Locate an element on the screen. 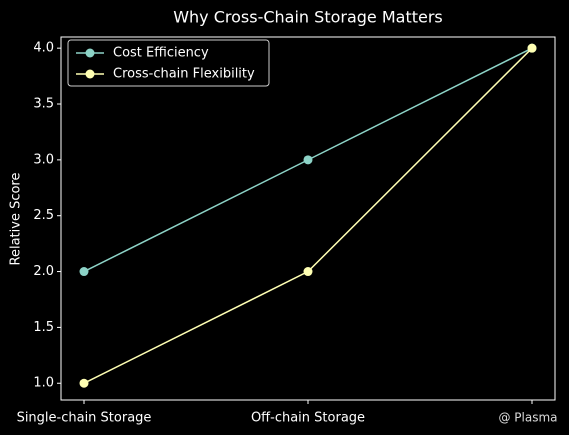 This screenshot has height=435, width=569. y-tick-label: 2.5 is located at coordinates (43, 215).